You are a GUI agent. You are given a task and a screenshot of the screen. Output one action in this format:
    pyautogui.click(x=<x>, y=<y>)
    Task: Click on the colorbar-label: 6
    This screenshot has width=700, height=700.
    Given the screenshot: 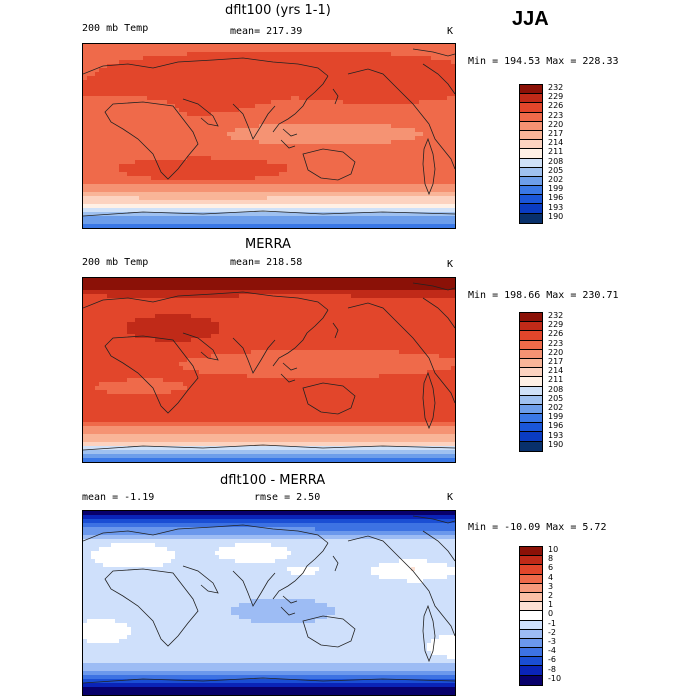 What is the action you would take?
    pyautogui.click(x=551, y=568)
    